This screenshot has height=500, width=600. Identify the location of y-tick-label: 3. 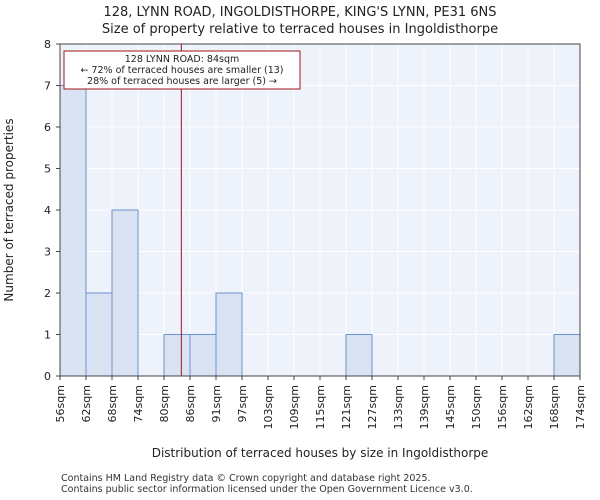
(47, 252).